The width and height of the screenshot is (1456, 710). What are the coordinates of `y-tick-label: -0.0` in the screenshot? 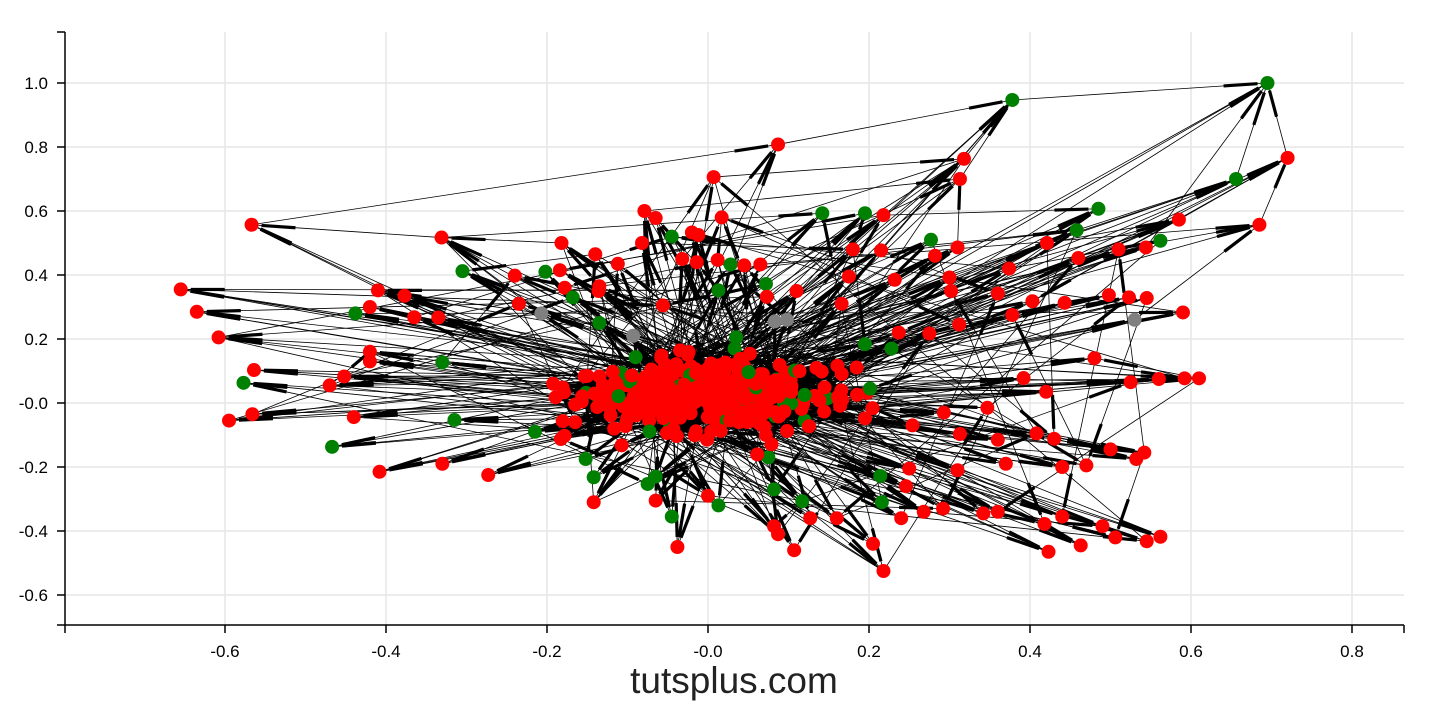 It's located at (33, 403).